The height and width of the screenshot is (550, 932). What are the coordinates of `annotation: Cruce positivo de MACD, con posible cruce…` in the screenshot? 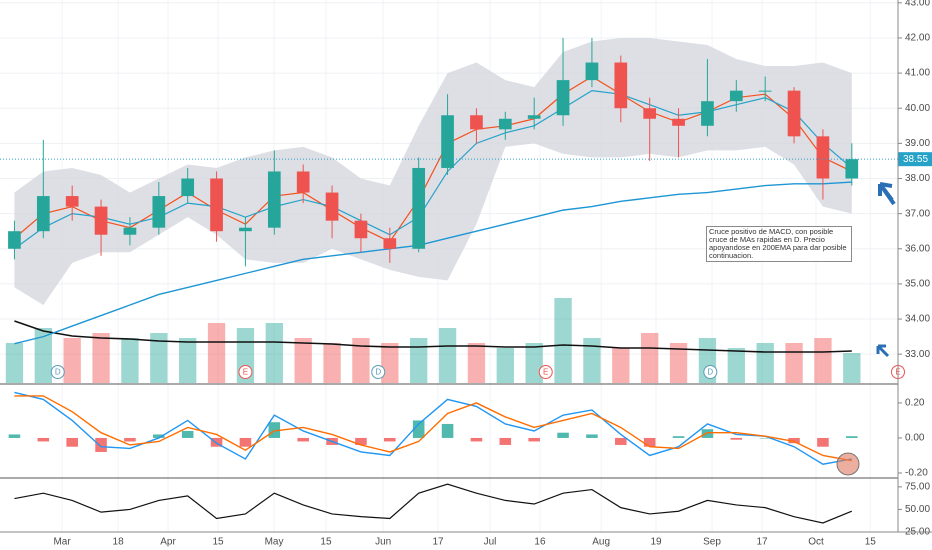 It's located at (779, 244).